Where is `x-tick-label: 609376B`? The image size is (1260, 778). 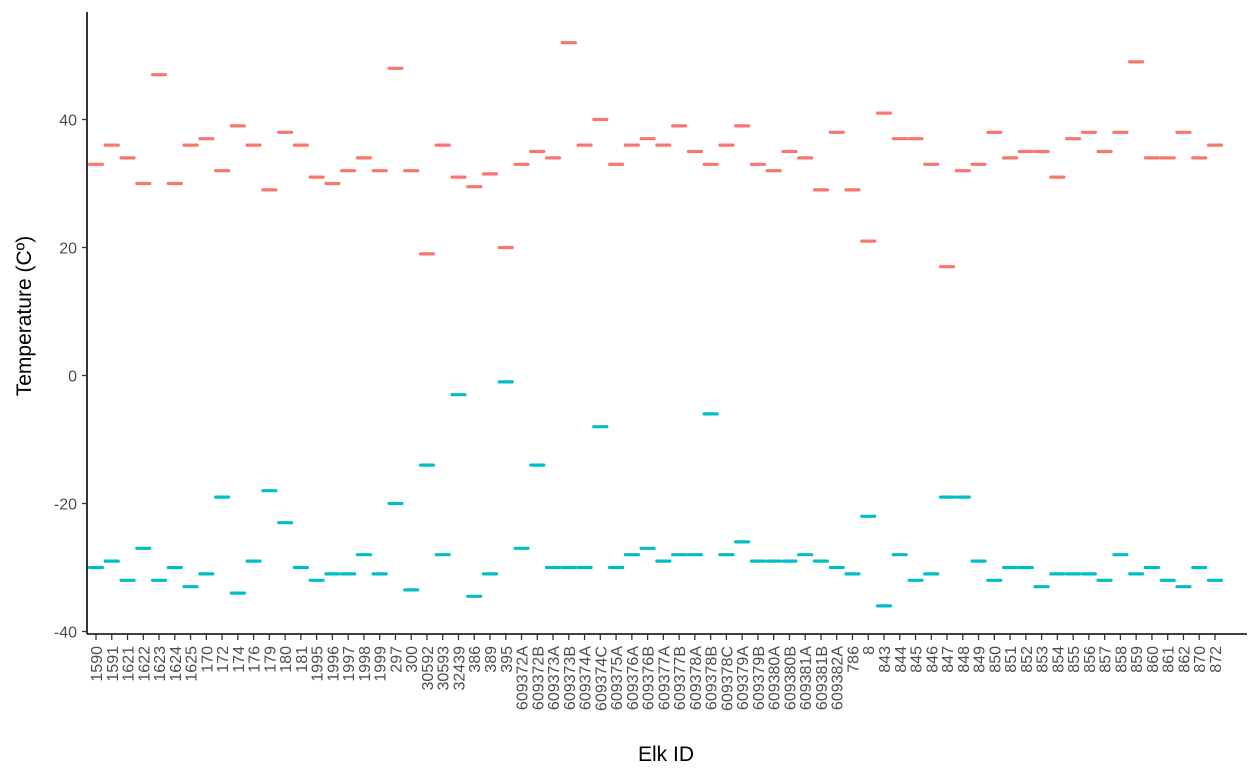 x-tick-label: 609376B is located at coordinates (649, 678).